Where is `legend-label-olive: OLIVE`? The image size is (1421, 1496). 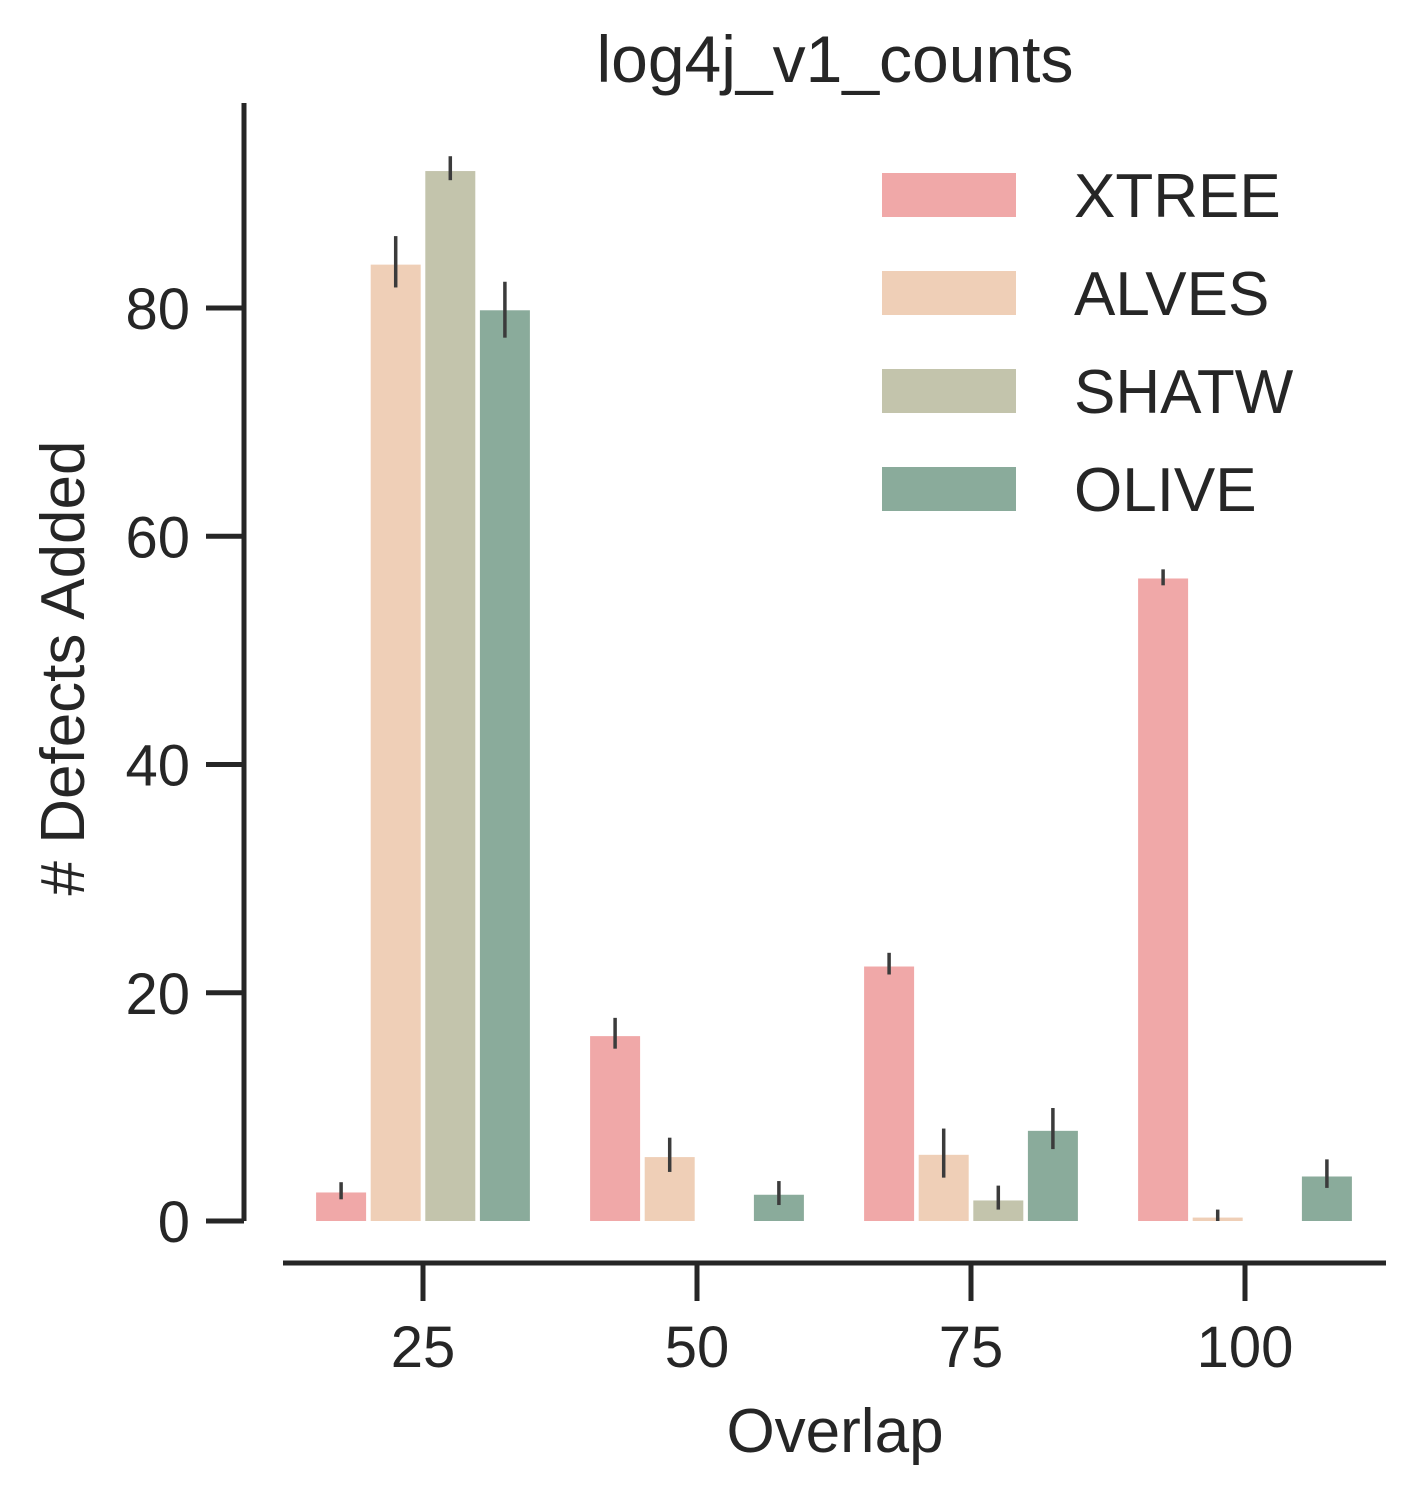
legend-label-olive: OLIVE is located at coordinates (1165, 490).